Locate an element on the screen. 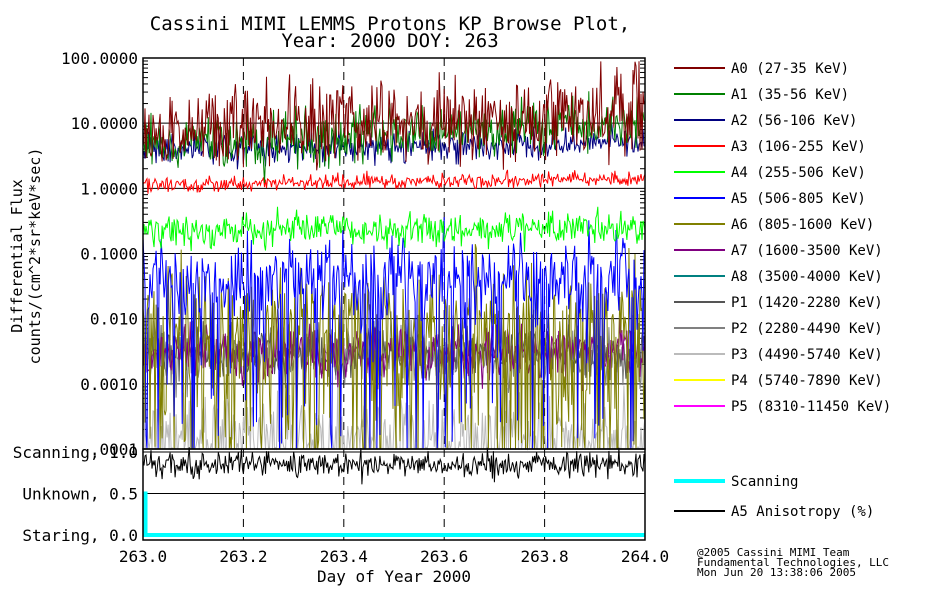 This screenshot has height=600, width=950. x-tick-label: 263.4 is located at coordinates (344, 556).